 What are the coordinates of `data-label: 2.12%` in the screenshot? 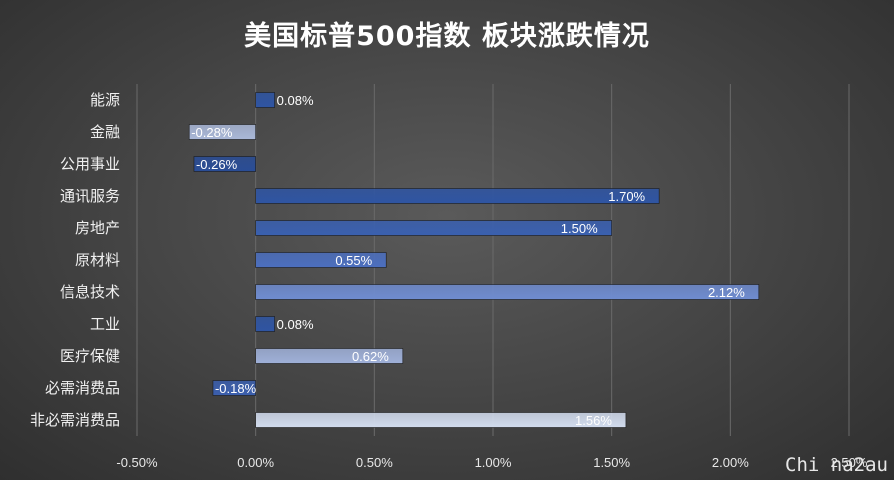 It's located at (726, 292).